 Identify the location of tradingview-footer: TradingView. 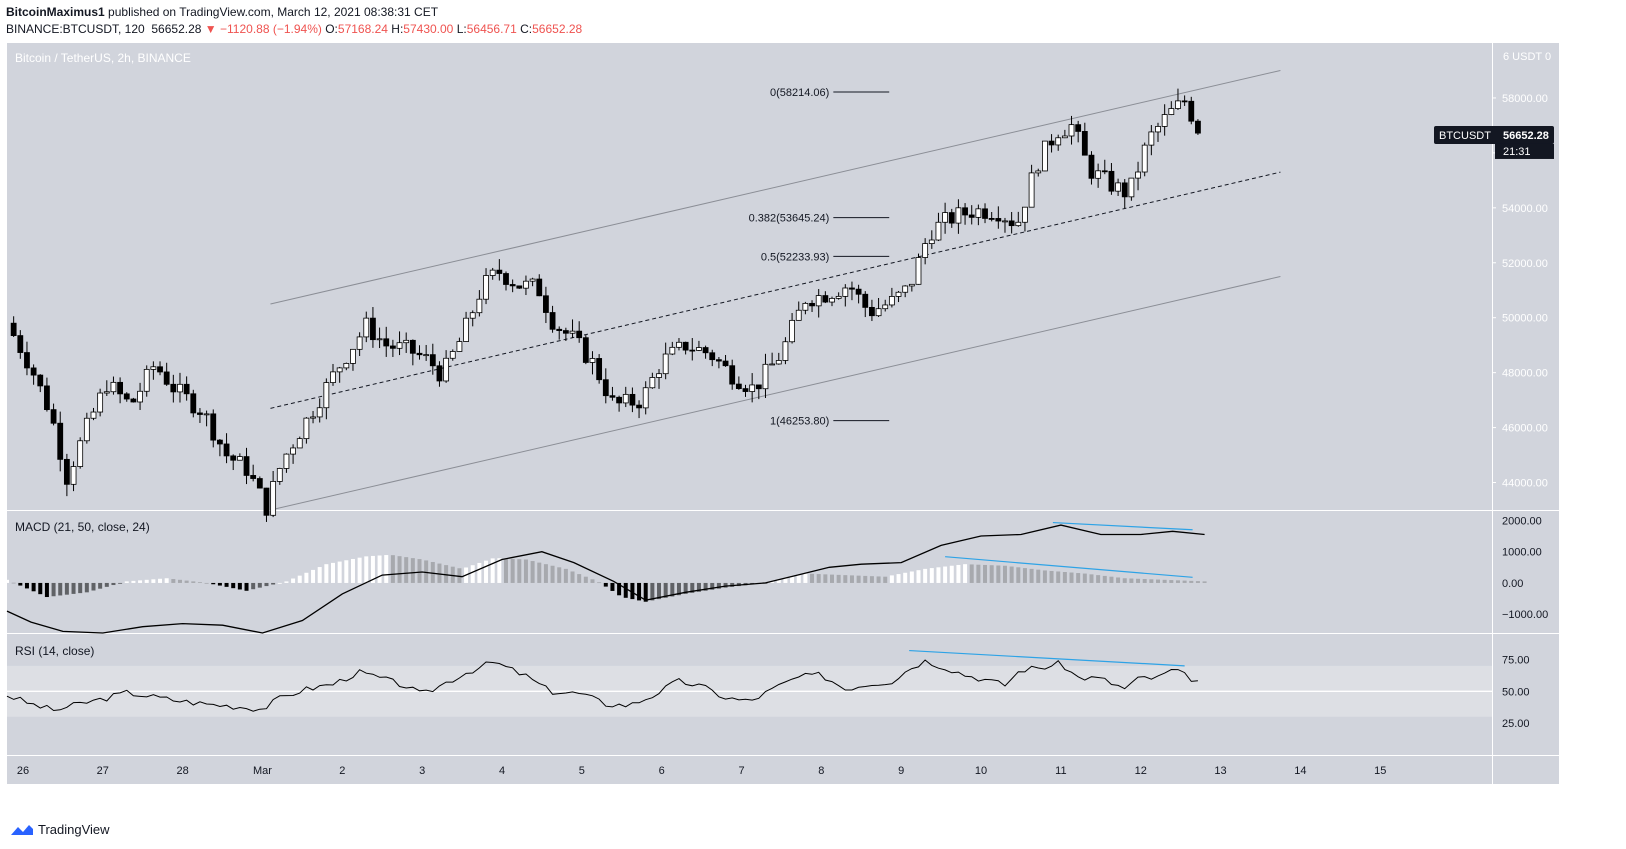
(60, 829).